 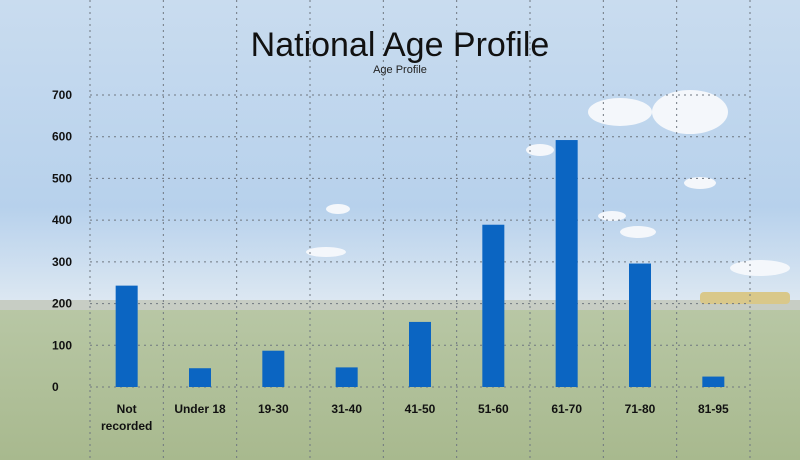 What do you see at coordinates (493, 409) in the screenshot?
I see `x-tick-label: 51-60` at bounding box center [493, 409].